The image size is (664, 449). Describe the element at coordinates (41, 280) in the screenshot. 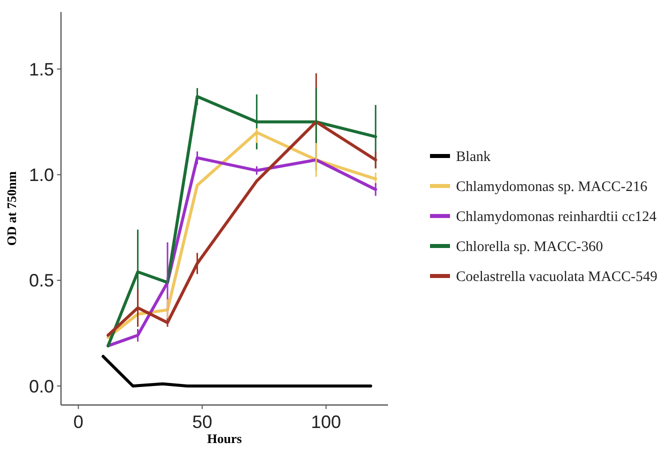

I see `y-tick-label: 0.5` at that location.